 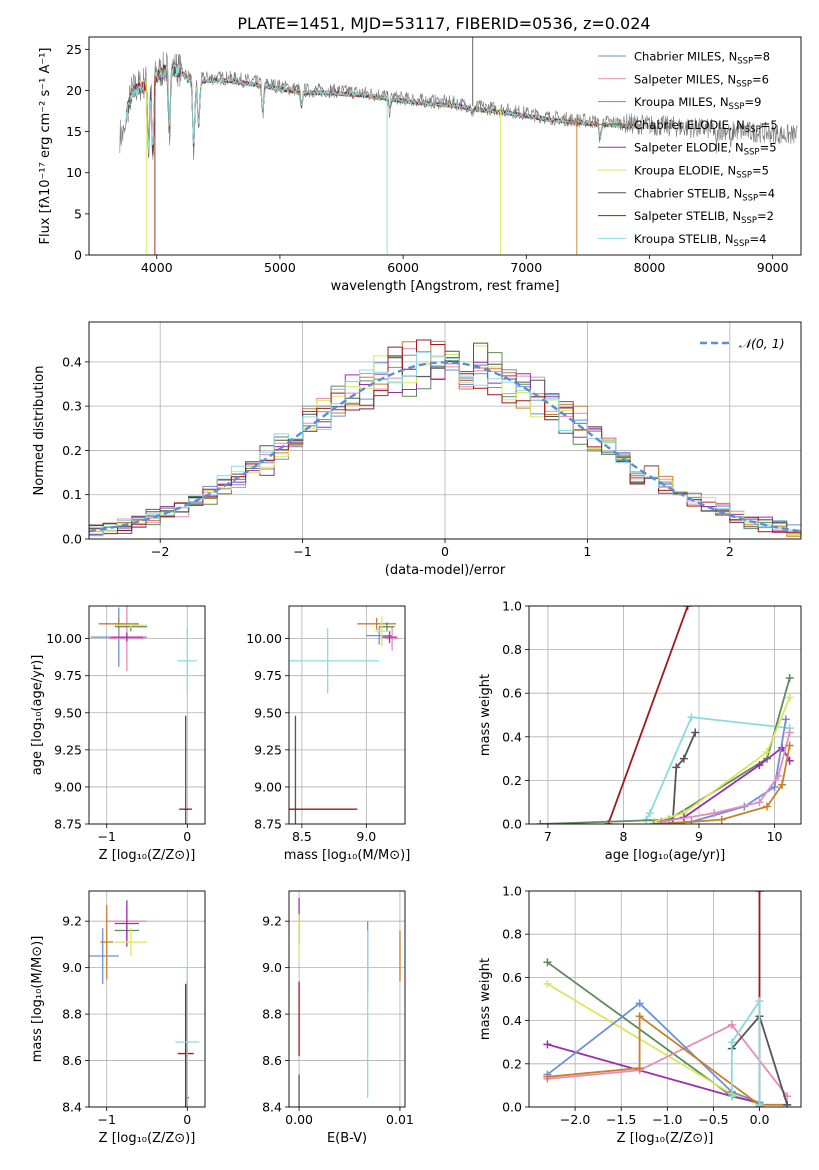 What do you see at coordinates (713, 1119) in the screenshot?
I see `x-tick-label: −0.5` at bounding box center [713, 1119].